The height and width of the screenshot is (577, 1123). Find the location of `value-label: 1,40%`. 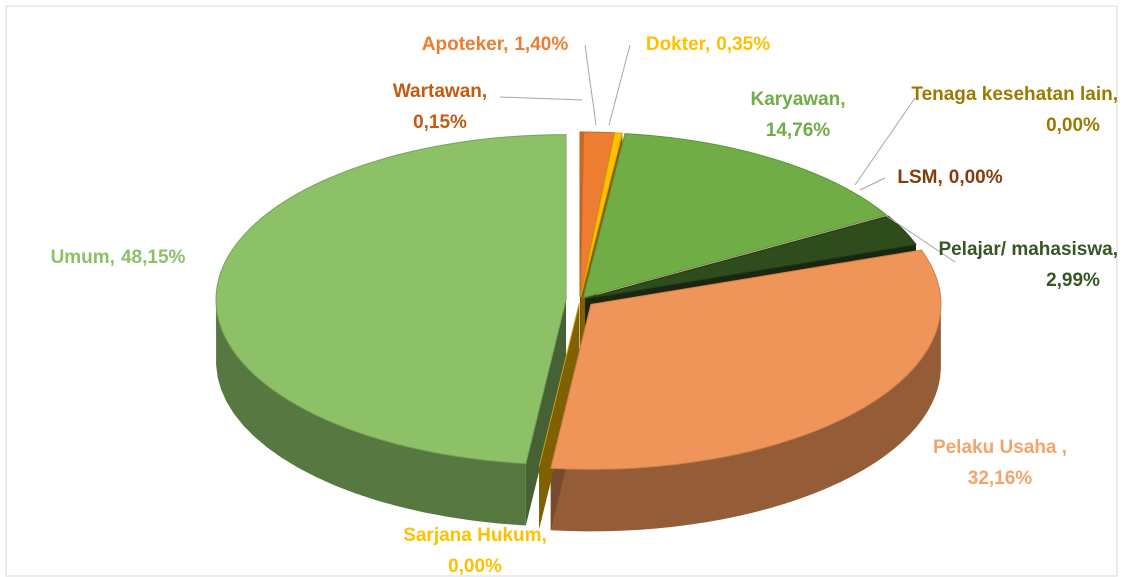

value-label: 1,40% is located at coordinates (541, 44).